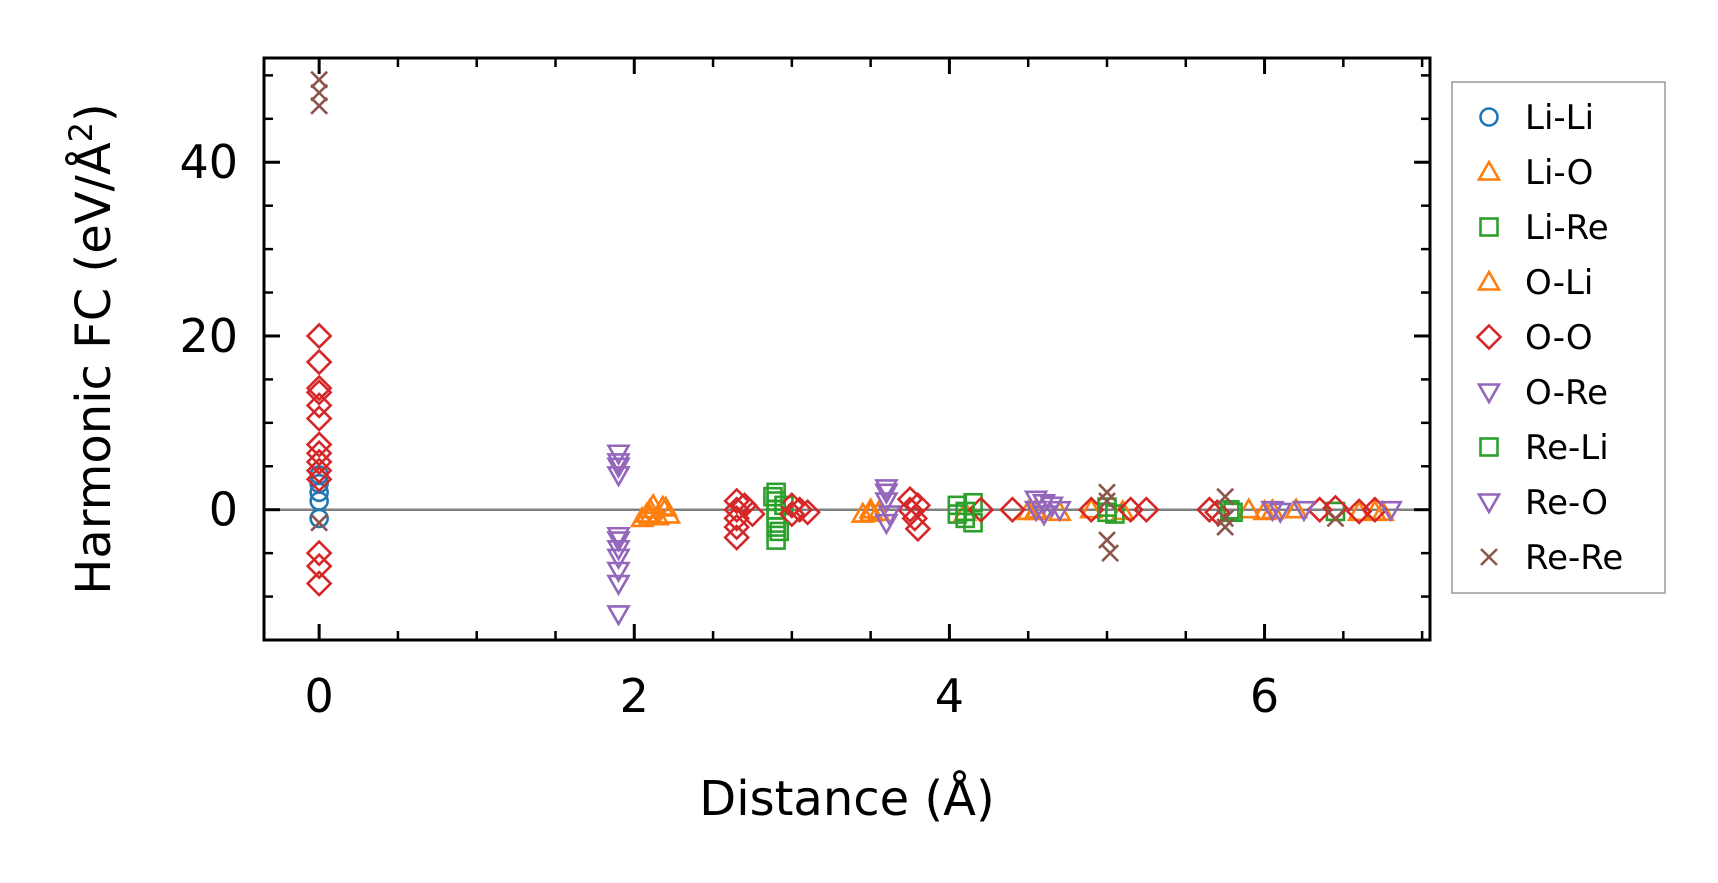 The image size is (1718, 883). What do you see at coordinates (223, 510) in the screenshot?
I see `y-tick-label: 0` at bounding box center [223, 510].